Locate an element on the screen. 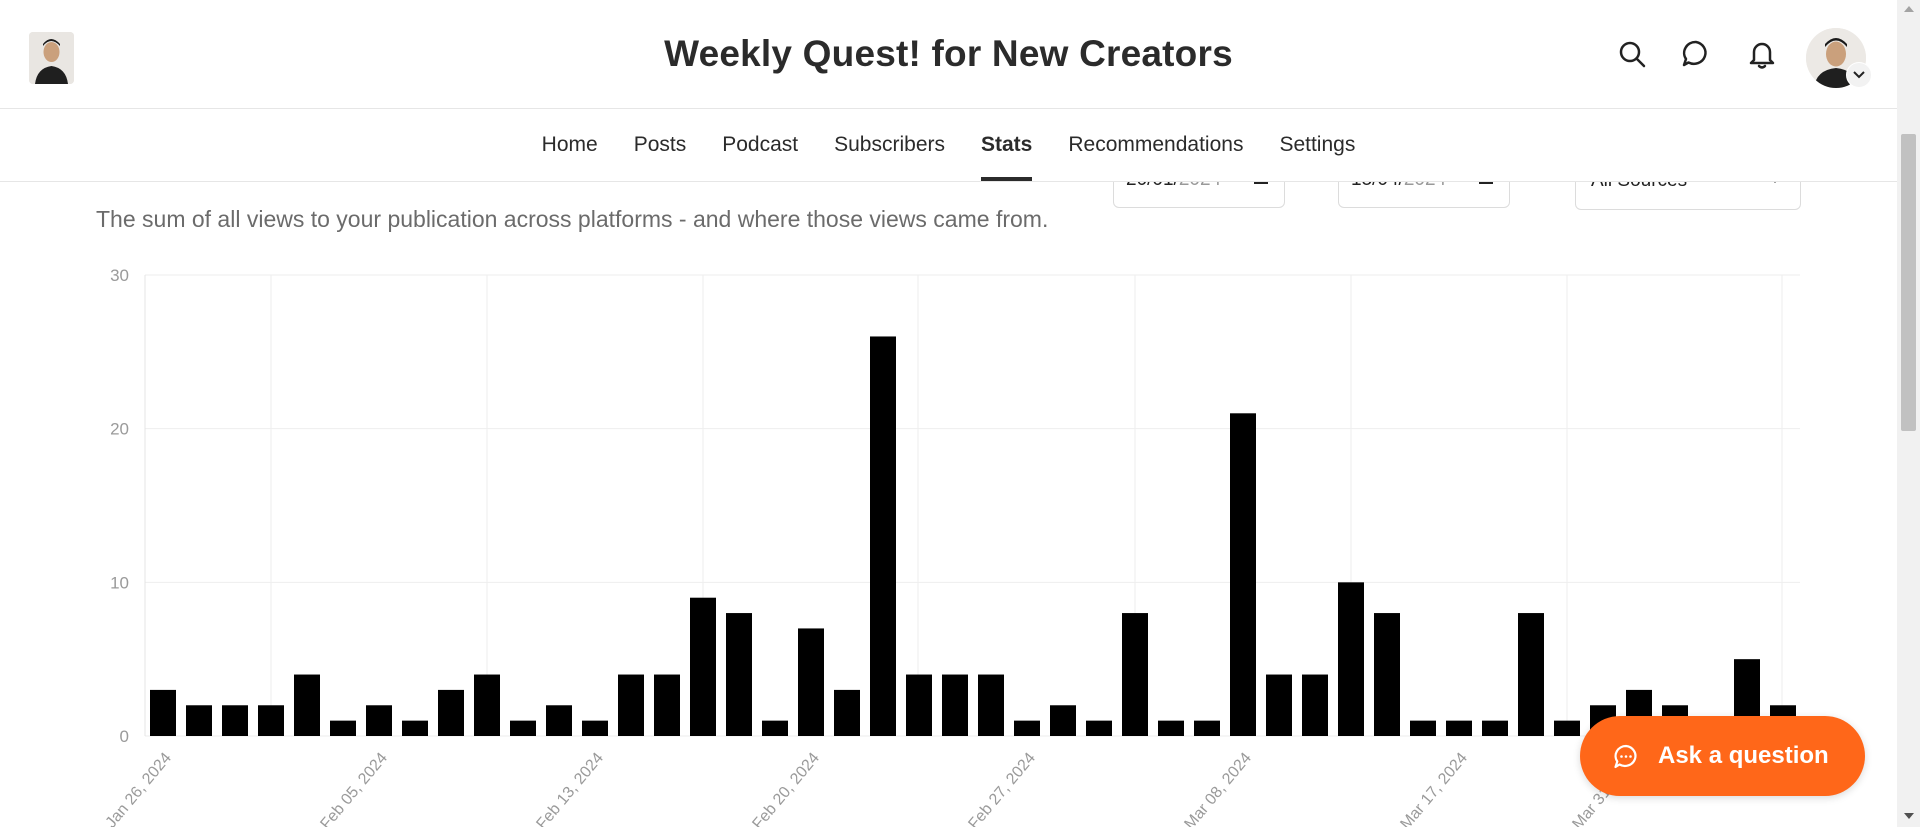 This screenshot has height=827, width=1920. x-tick-label: Feb 27, 2024 is located at coordinates (1002, 788).